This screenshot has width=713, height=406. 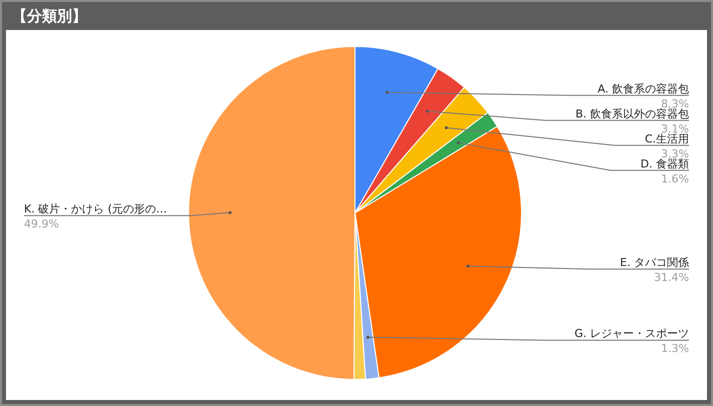 What do you see at coordinates (675, 179) in the screenshot?
I see `data-label: 1.6%` at bounding box center [675, 179].